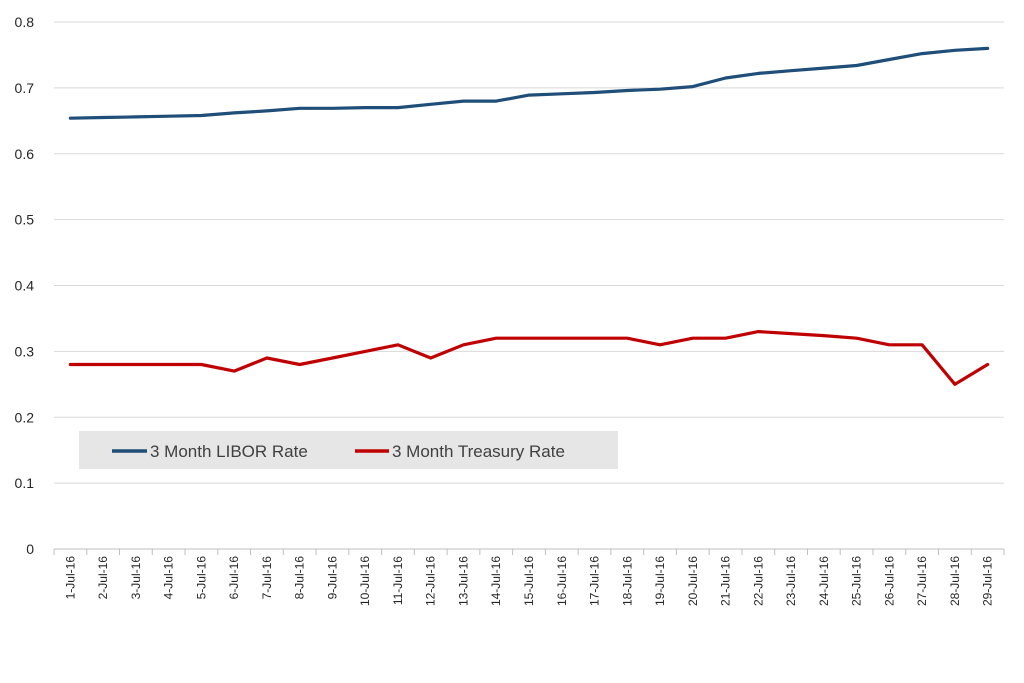  Describe the element at coordinates (889, 581) in the screenshot. I see `x-tick-label: 26-Jul-16` at that location.